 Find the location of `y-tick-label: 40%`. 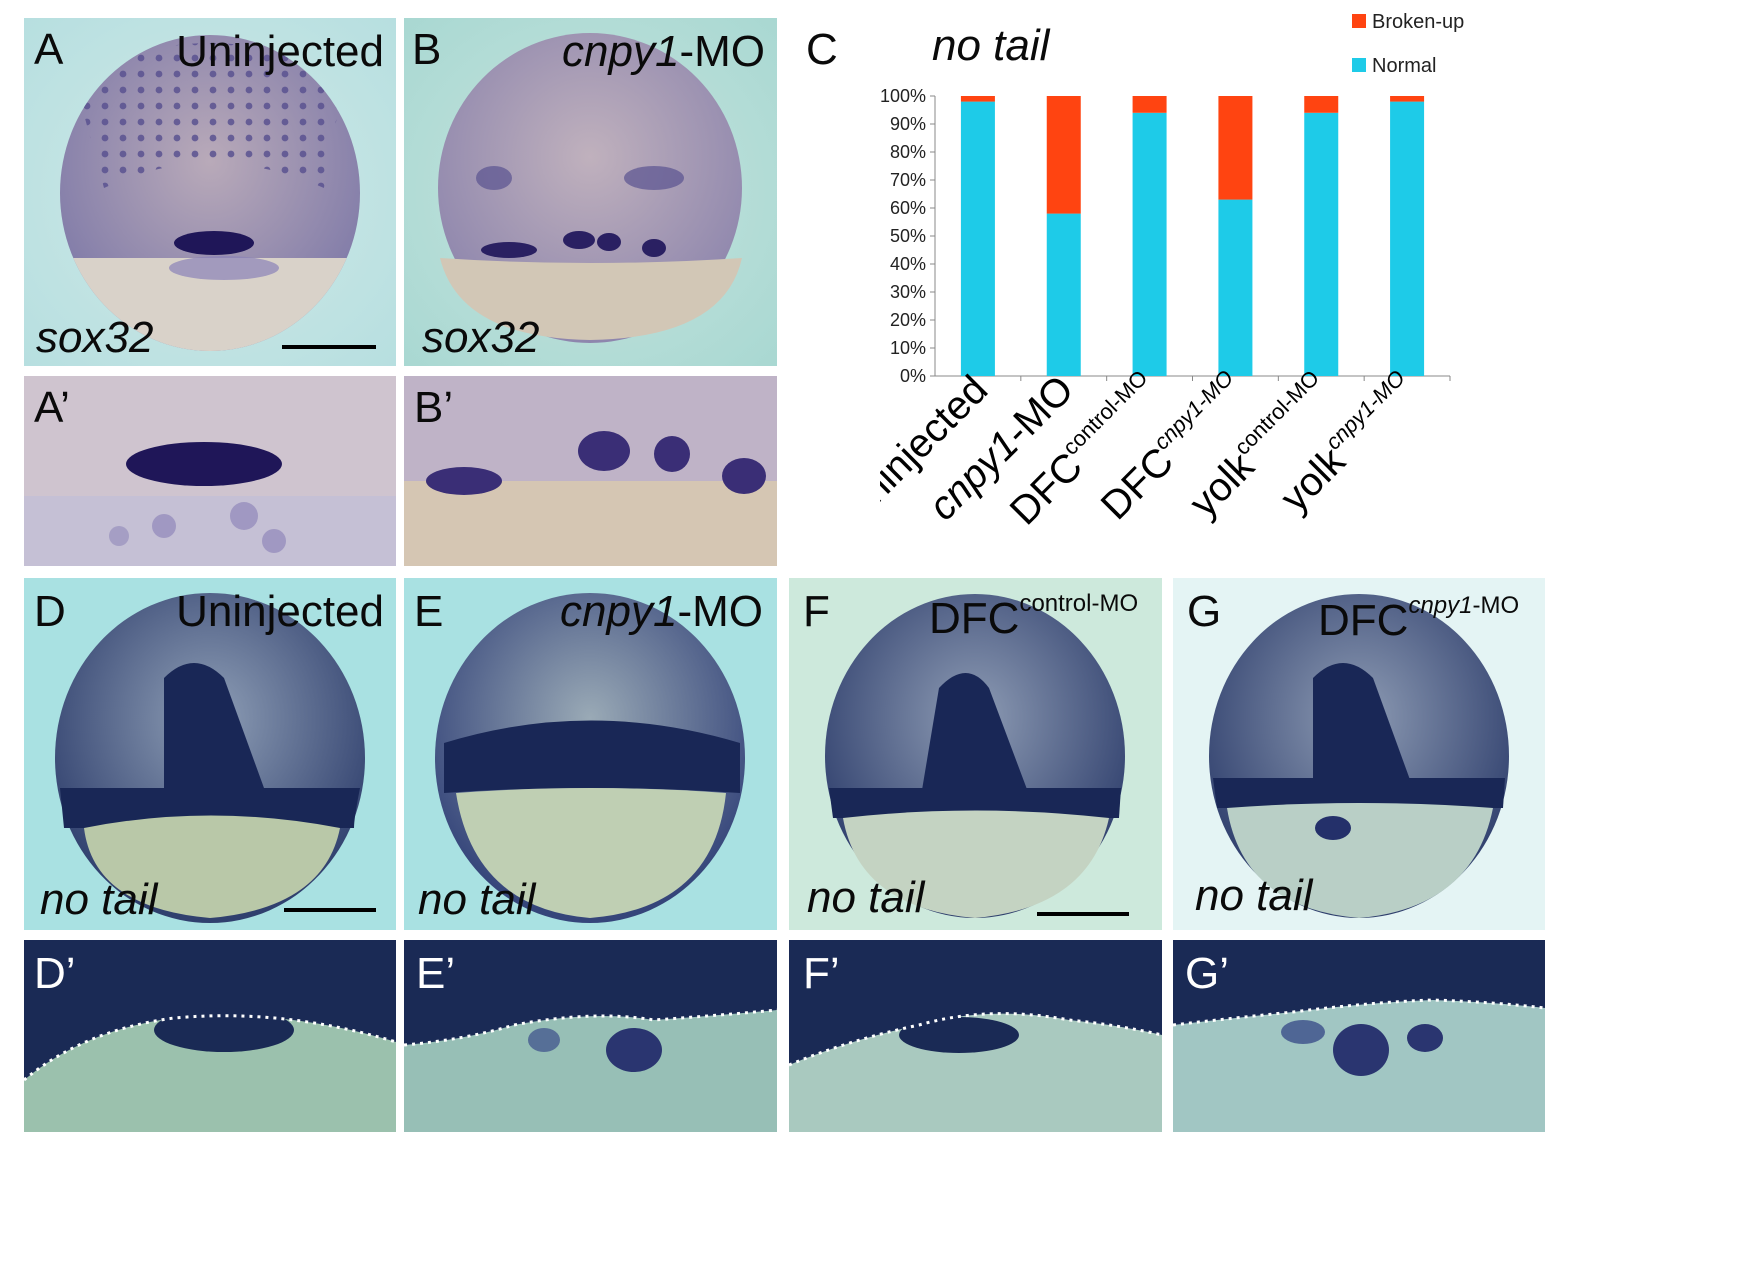

y-tick-label: 40% is located at coordinates (908, 264).